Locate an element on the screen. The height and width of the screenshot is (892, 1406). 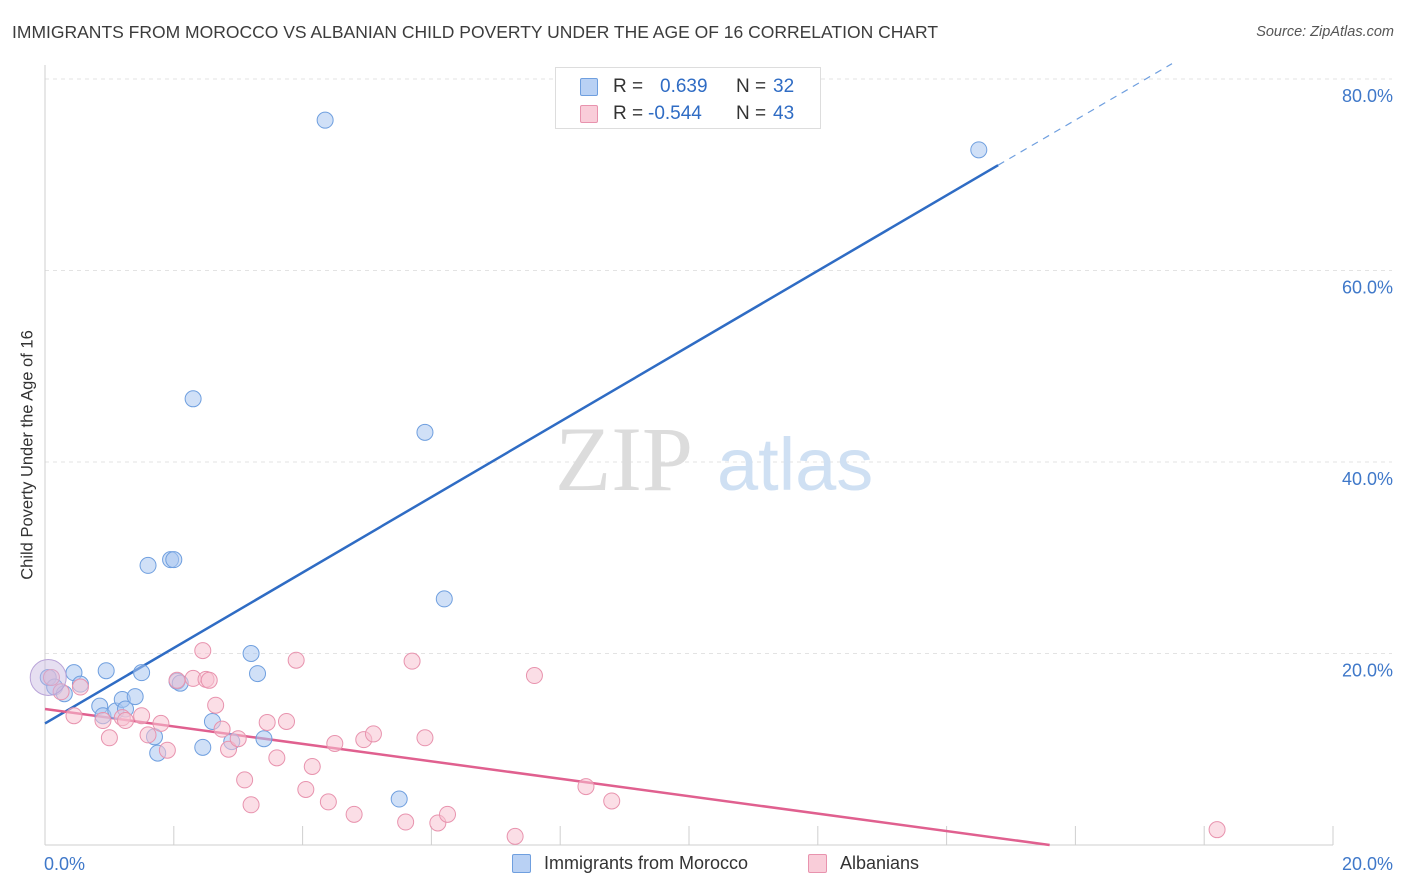
x-tick-label: 0.0% is located at coordinates (64, 864).